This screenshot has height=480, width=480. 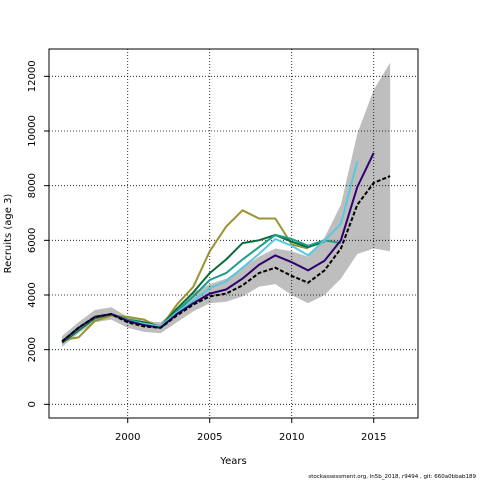 I want to click on x-axis: 2000 2005 2010 2015, so click(x=250, y=430).